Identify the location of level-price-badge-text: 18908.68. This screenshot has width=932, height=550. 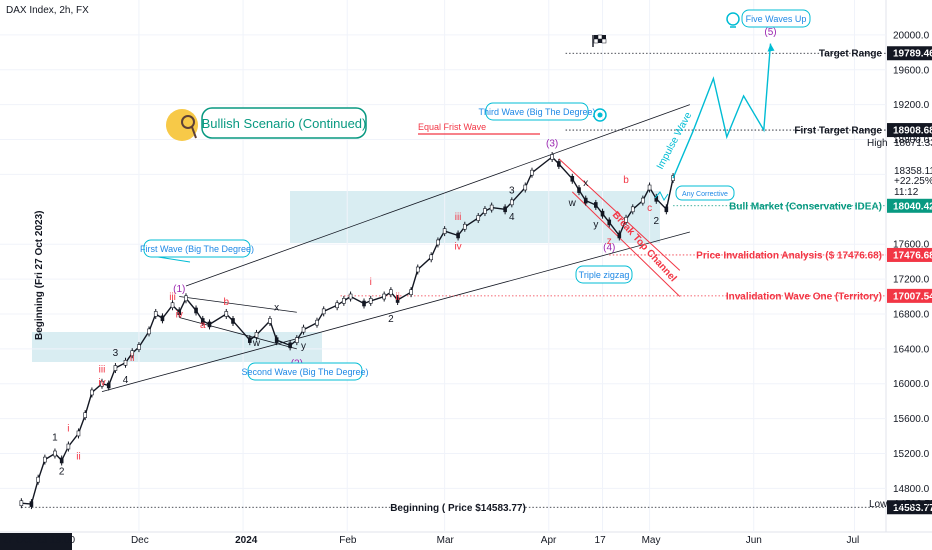
(912, 131).